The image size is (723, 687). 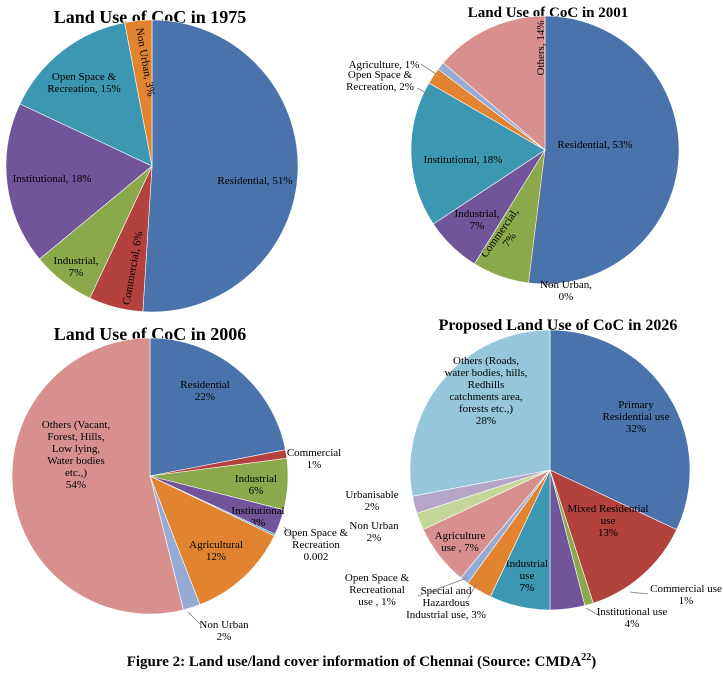 What do you see at coordinates (380, 81) in the screenshot?
I see `slice-label-open-space-recreation: Open Space & Recreation, 2%` at bounding box center [380, 81].